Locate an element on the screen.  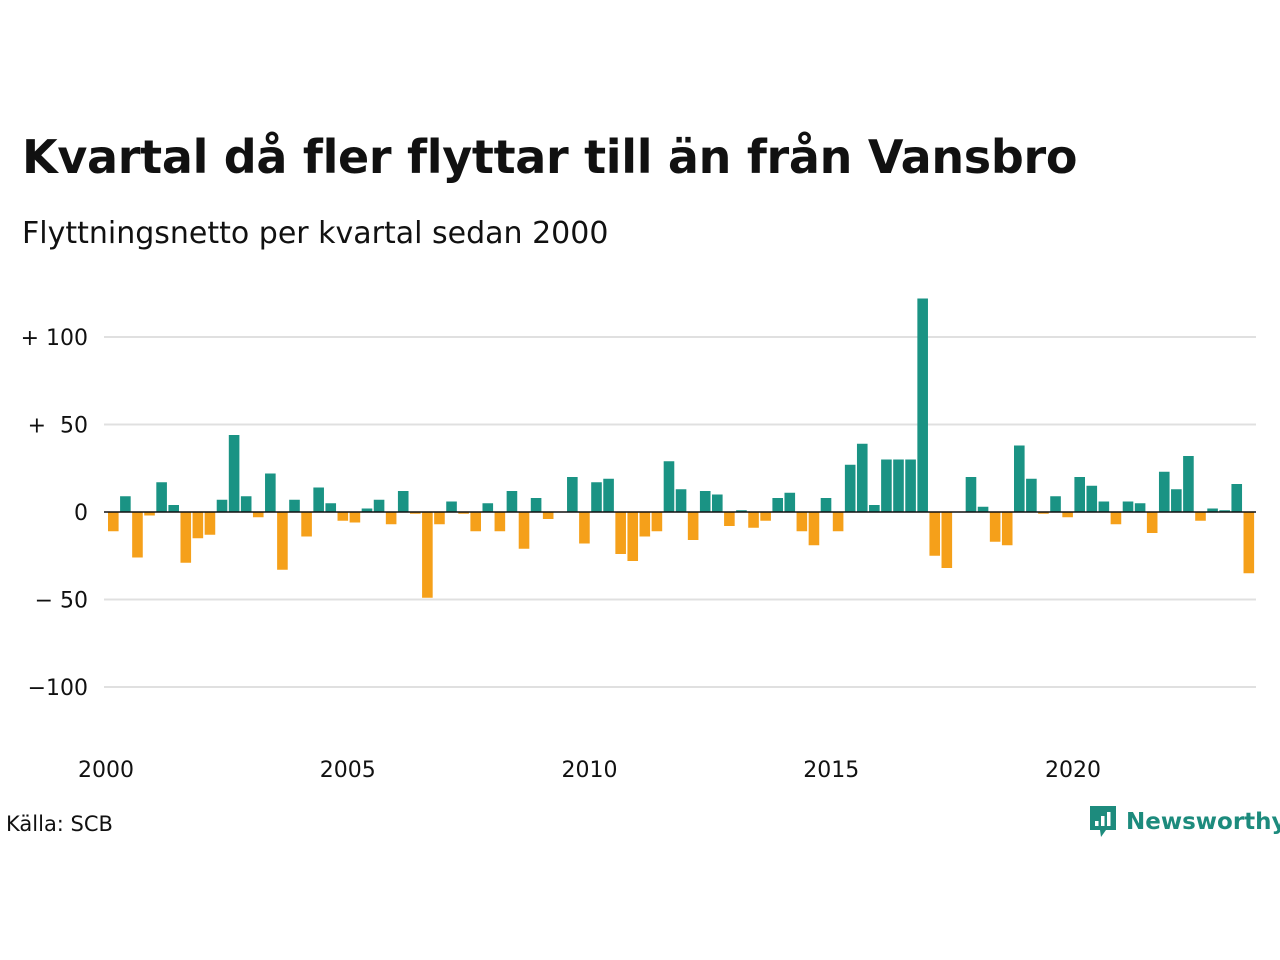
y-axis-ticks: + 100 + 50 0 − 50 −100 is located at coordinates (54, 513).